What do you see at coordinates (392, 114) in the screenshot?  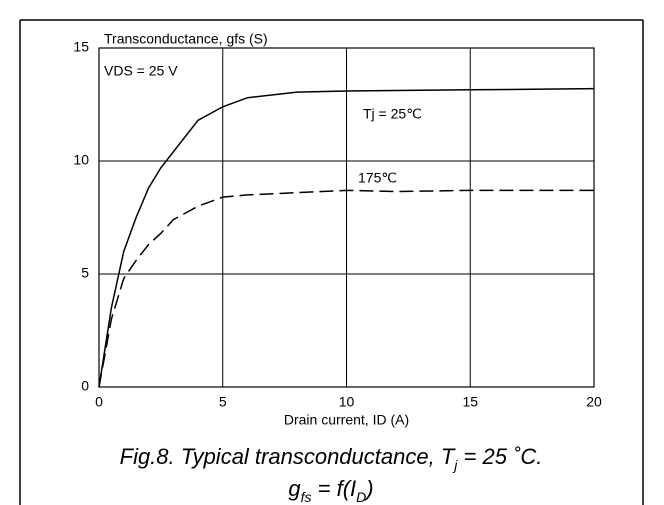 I see `series-label: Tj = 25℃` at bounding box center [392, 114].